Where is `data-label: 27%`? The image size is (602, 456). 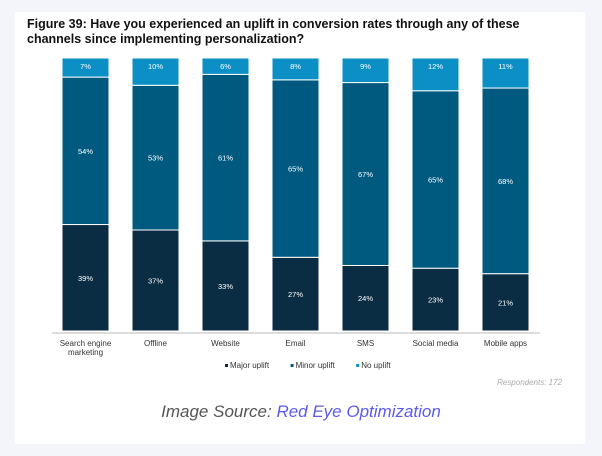
data-label: 27% is located at coordinates (295, 294).